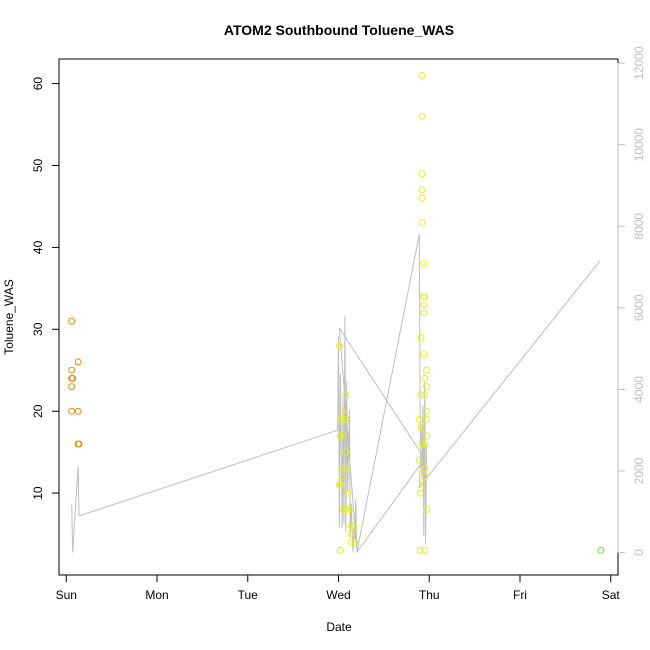 The image size is (650, 650). Describe the element at coordinates (9, 317) in the screenshot. I see `y-axis-label: Toluene_WAS` at that location.